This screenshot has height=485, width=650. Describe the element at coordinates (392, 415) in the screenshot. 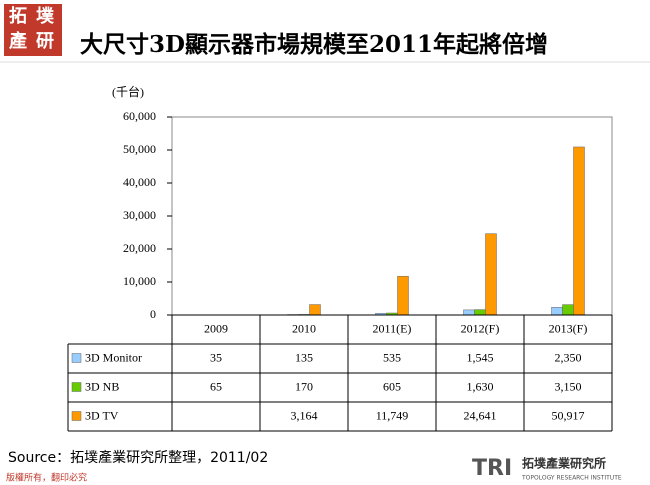

I see `table-value: 11,749` at that location.